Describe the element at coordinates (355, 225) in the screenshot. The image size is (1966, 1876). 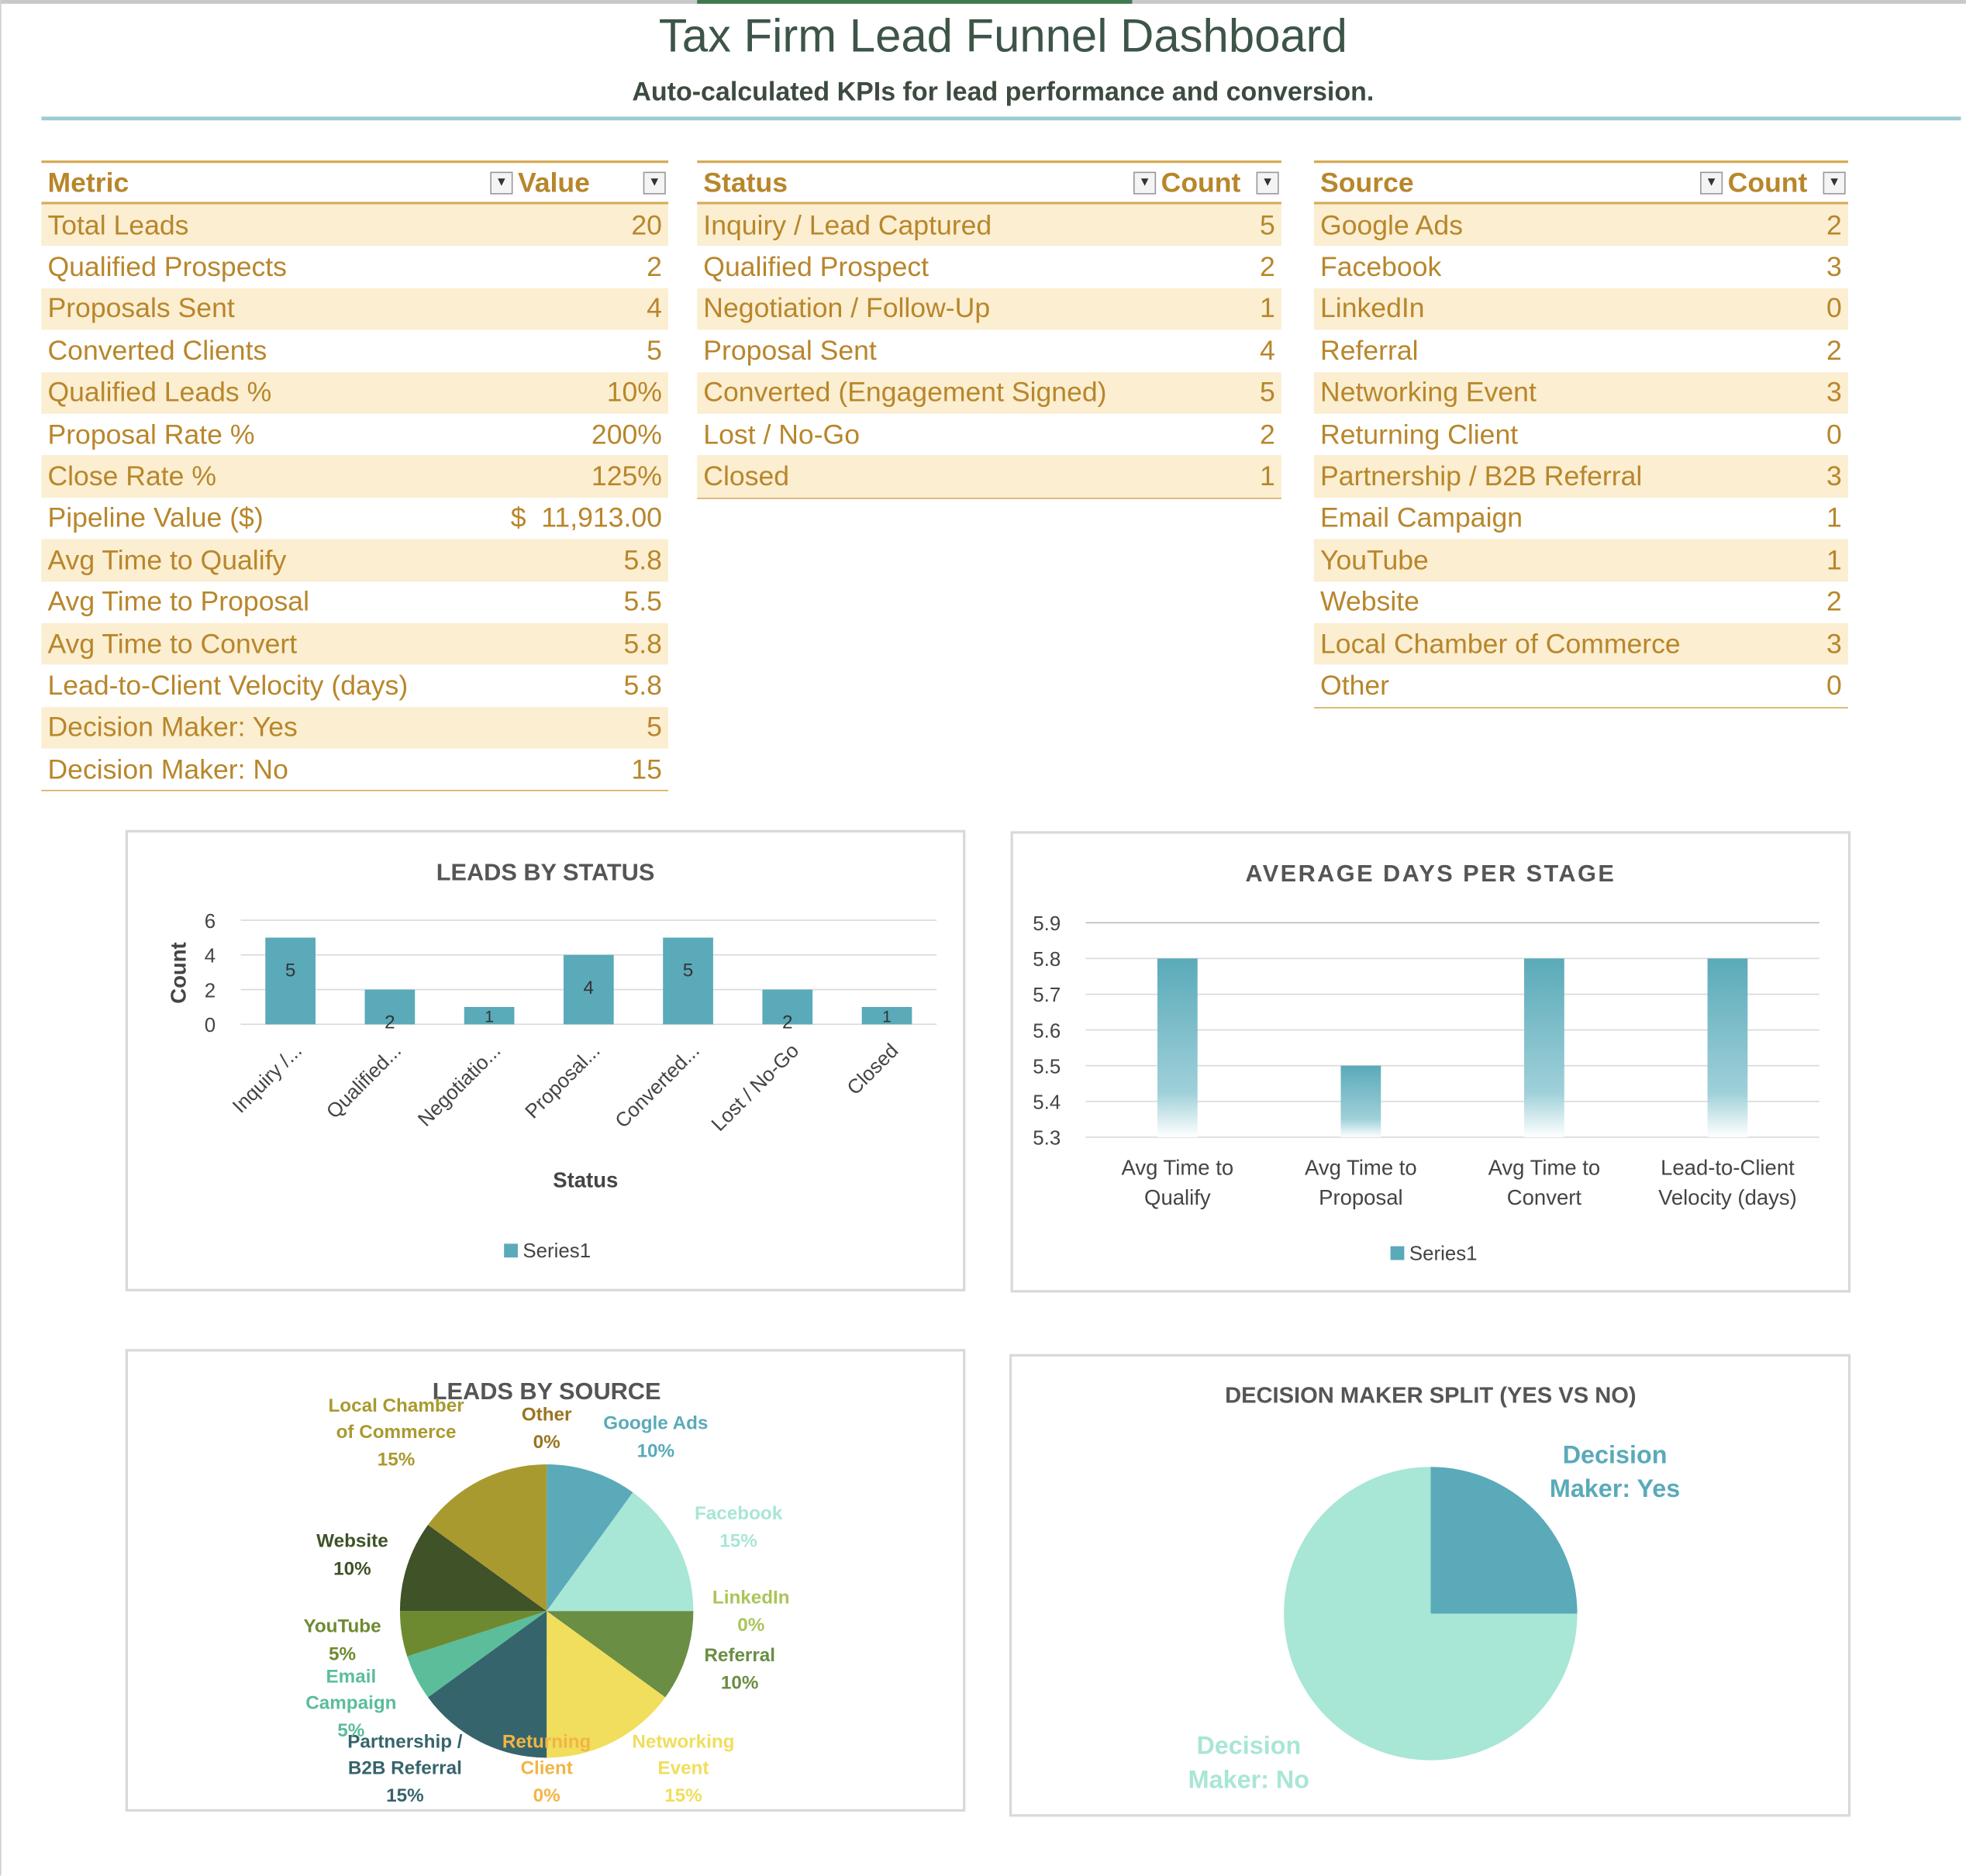
I see `table-row: Total Leads 20` at that location.